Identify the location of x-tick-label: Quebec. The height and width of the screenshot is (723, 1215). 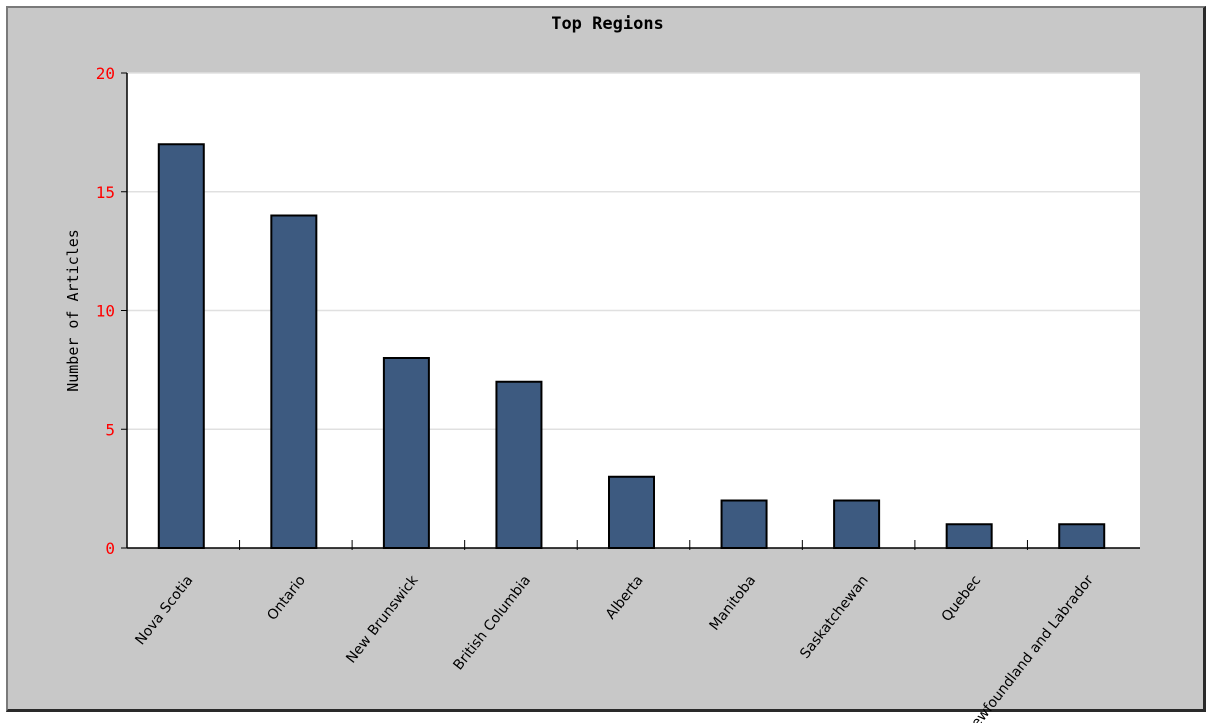
(962, 599).